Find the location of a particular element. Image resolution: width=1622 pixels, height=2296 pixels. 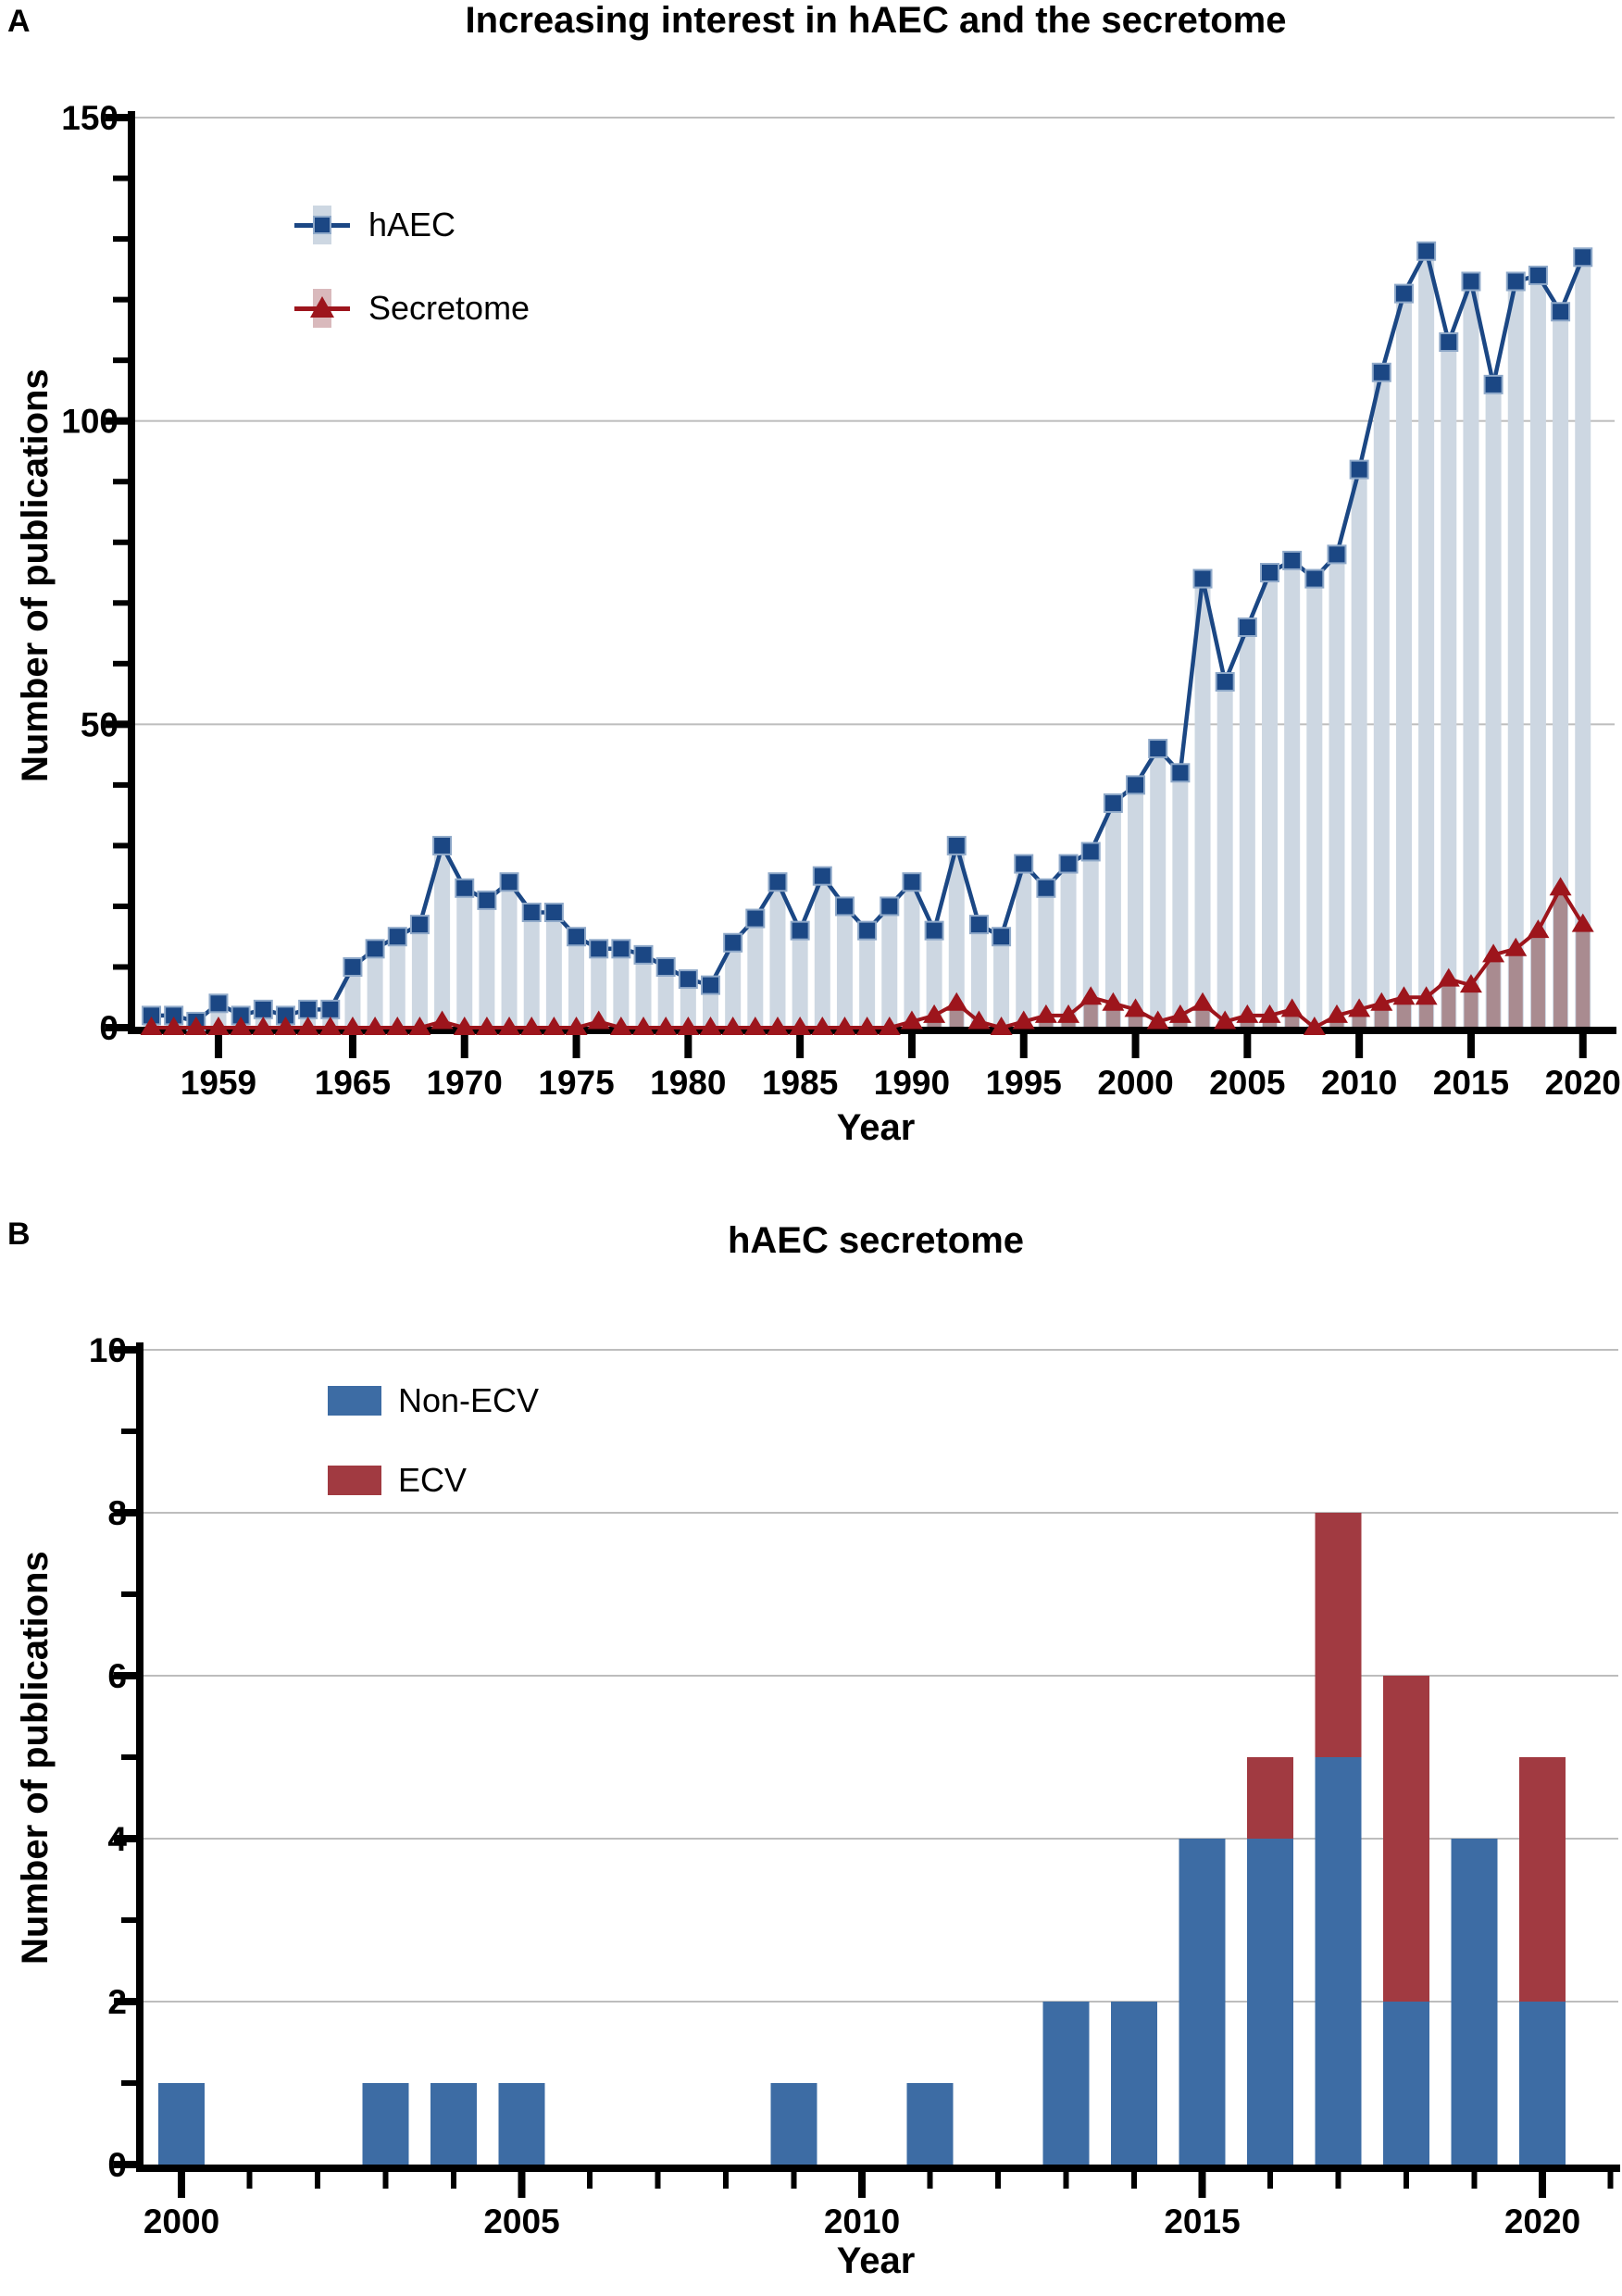

y-tick-label: 6 is located at coordinates (117, 1676).